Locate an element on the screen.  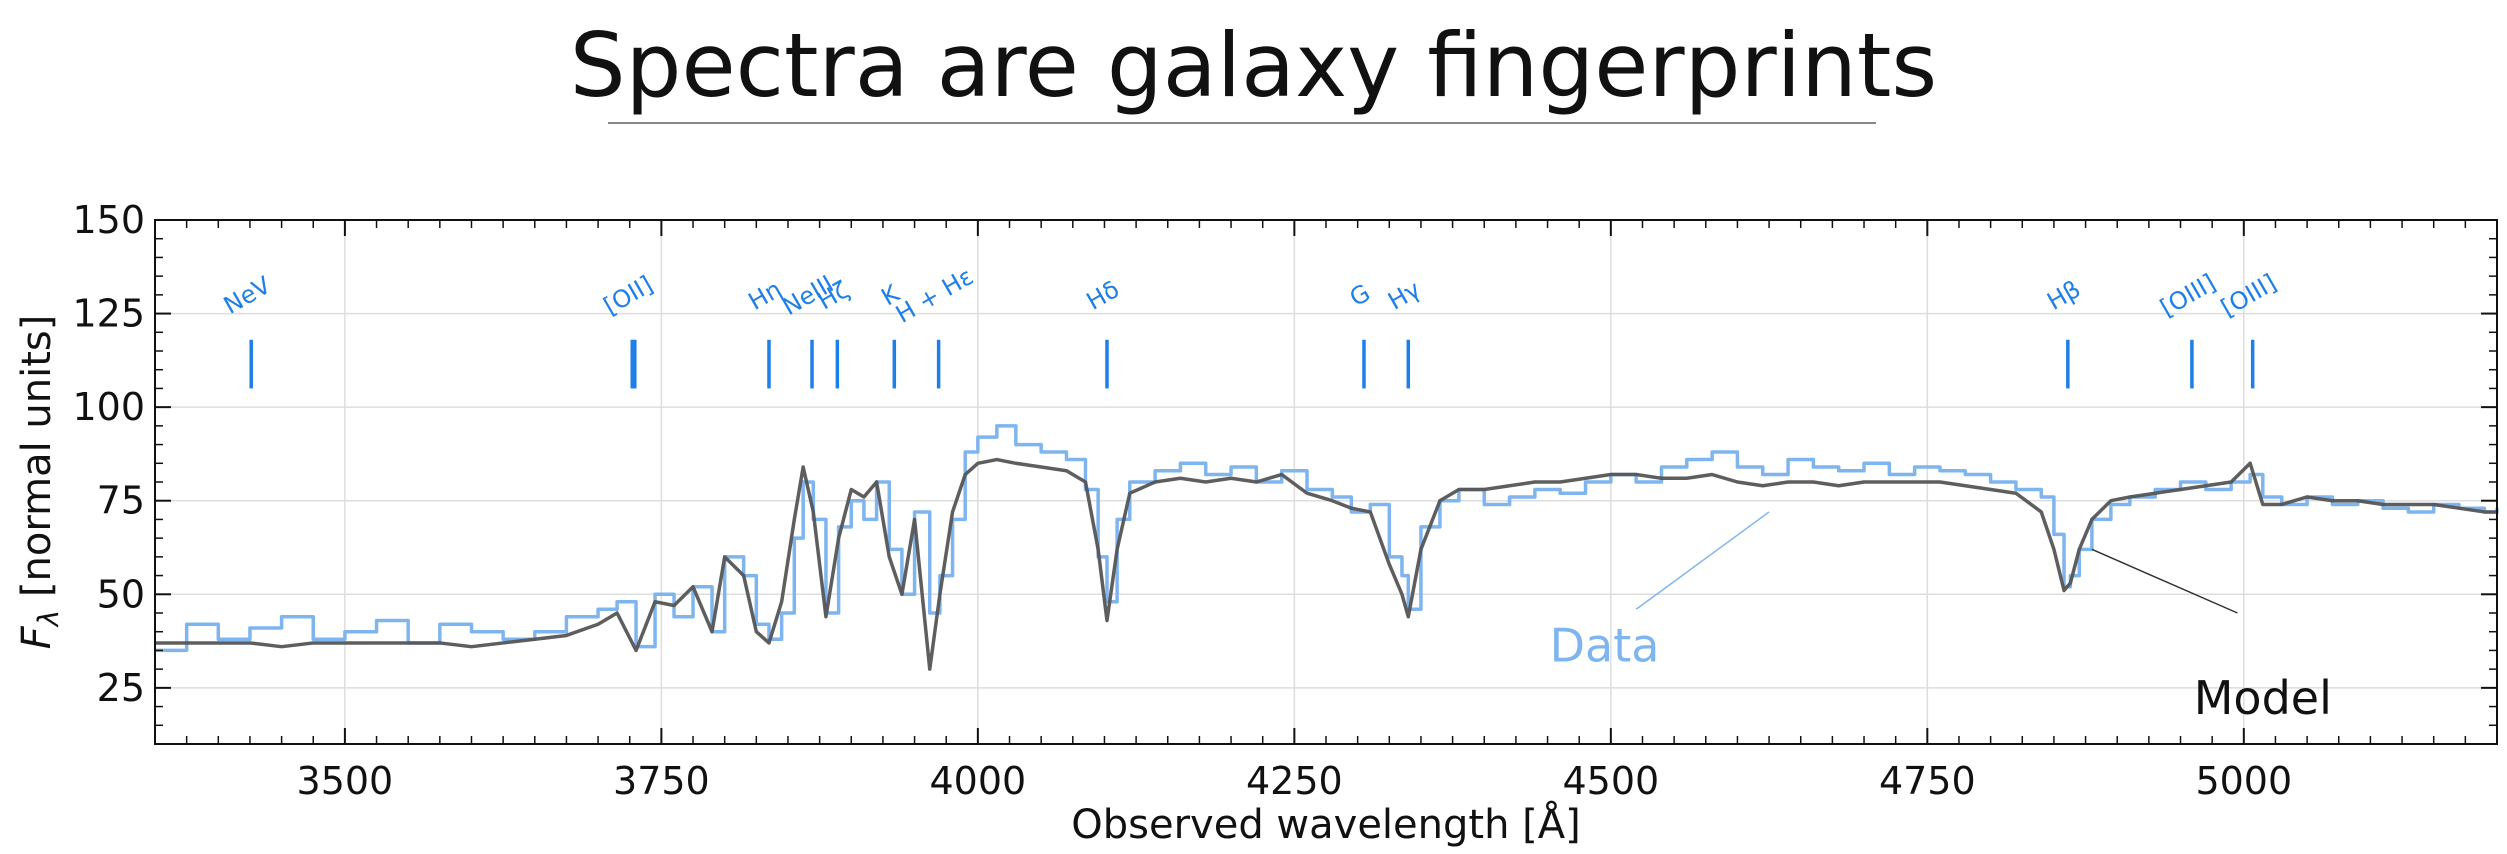
annotations: Data Model is located at coordinates (1941, 618).